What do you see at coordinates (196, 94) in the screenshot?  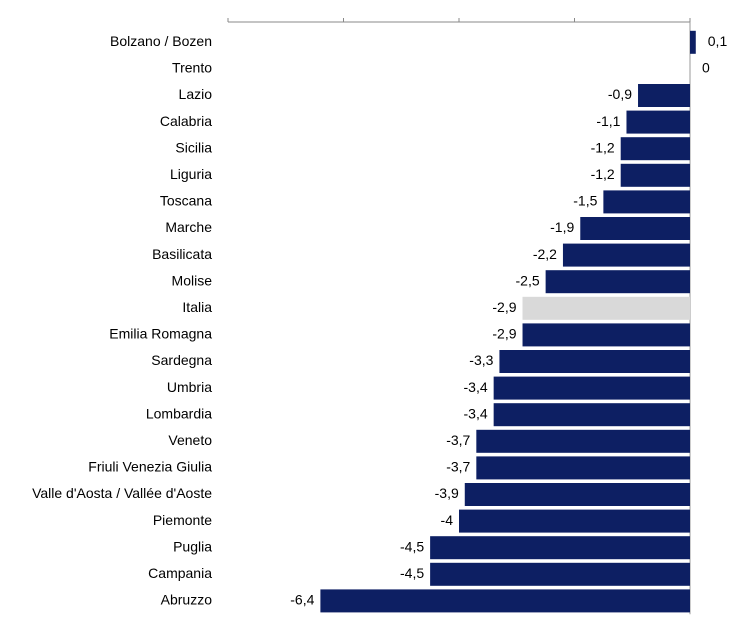 I see `y-tick-label: Lazio` at bounding box center [196, 94].